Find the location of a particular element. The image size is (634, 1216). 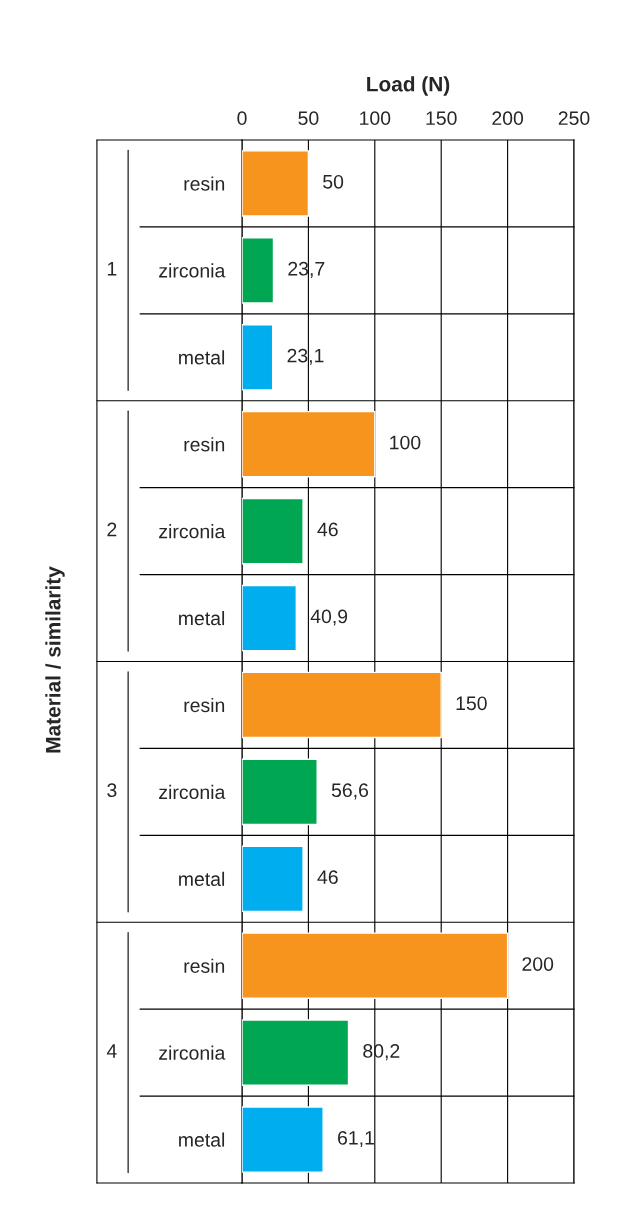

y-axis-title: Material / similarity is located at coordinates (55, 659).